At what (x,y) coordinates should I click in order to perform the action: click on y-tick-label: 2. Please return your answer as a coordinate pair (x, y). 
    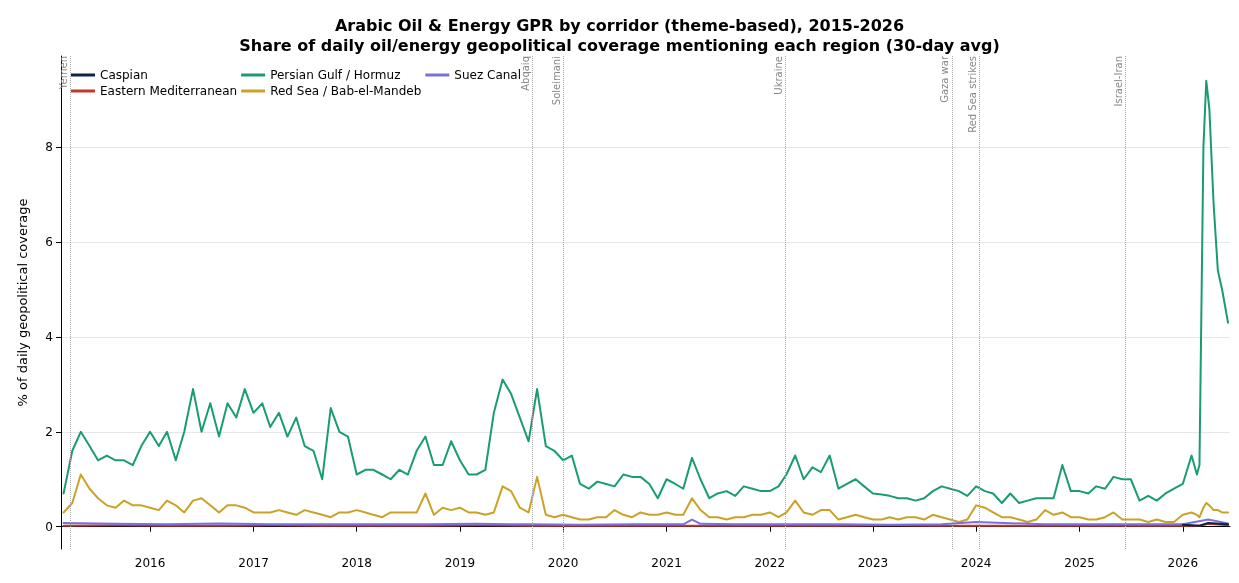
    Looking at the image, I should click on (49, 431).